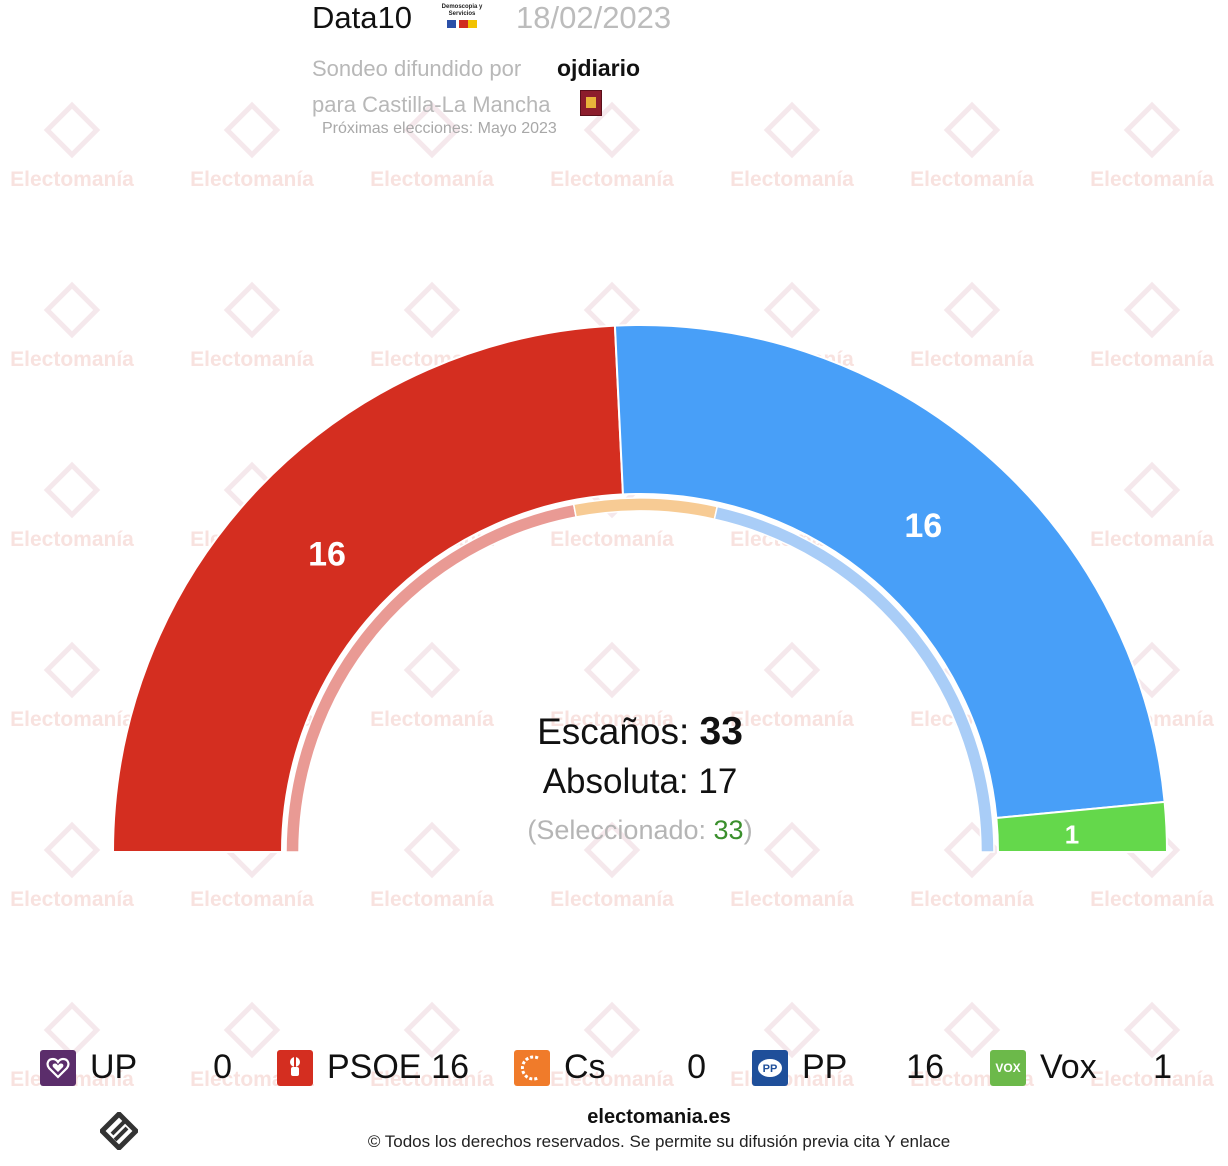  What do you see at coordinates (532, 1068) in the screenshot?
I see `cs-arc-icon` at bounding box center [532, 1068].